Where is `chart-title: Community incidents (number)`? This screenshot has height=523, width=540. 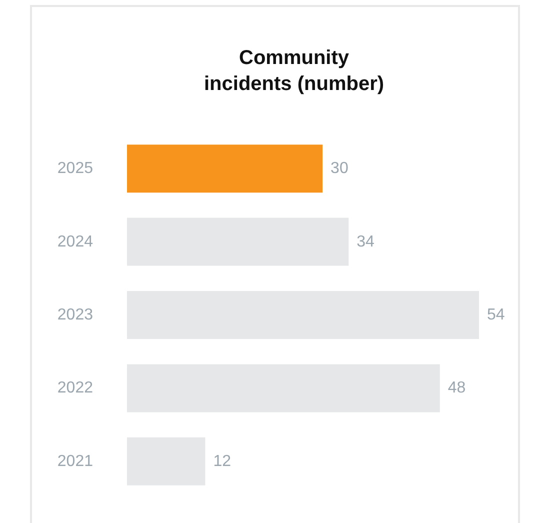 chart-title: Community incidents (number) is located at coordinates (294, 71).